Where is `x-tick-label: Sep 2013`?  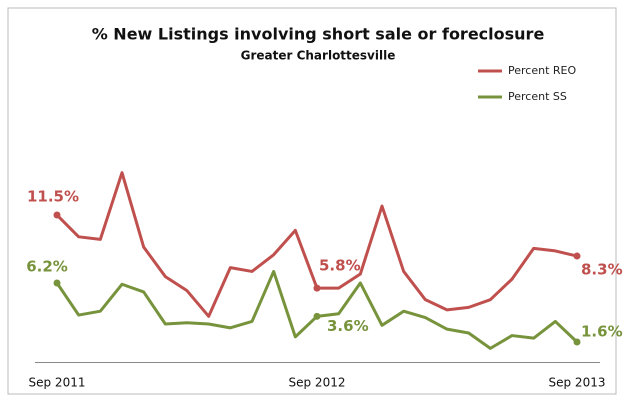 x-tick-label: Sep 2013 is located at coordinates (577, 383).